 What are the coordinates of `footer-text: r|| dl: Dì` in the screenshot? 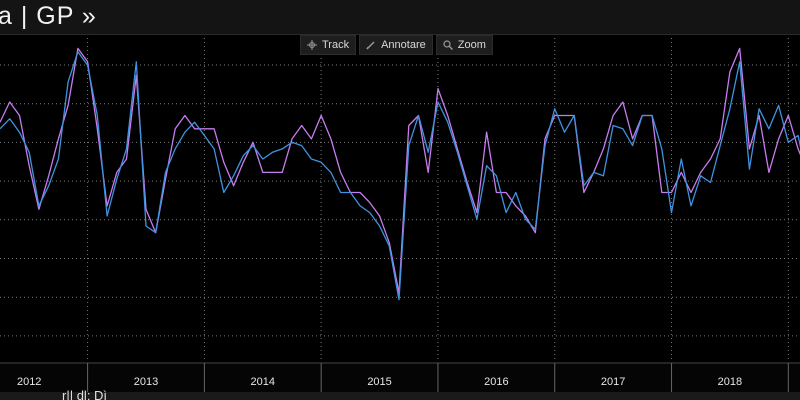 It's located at (85, 394).